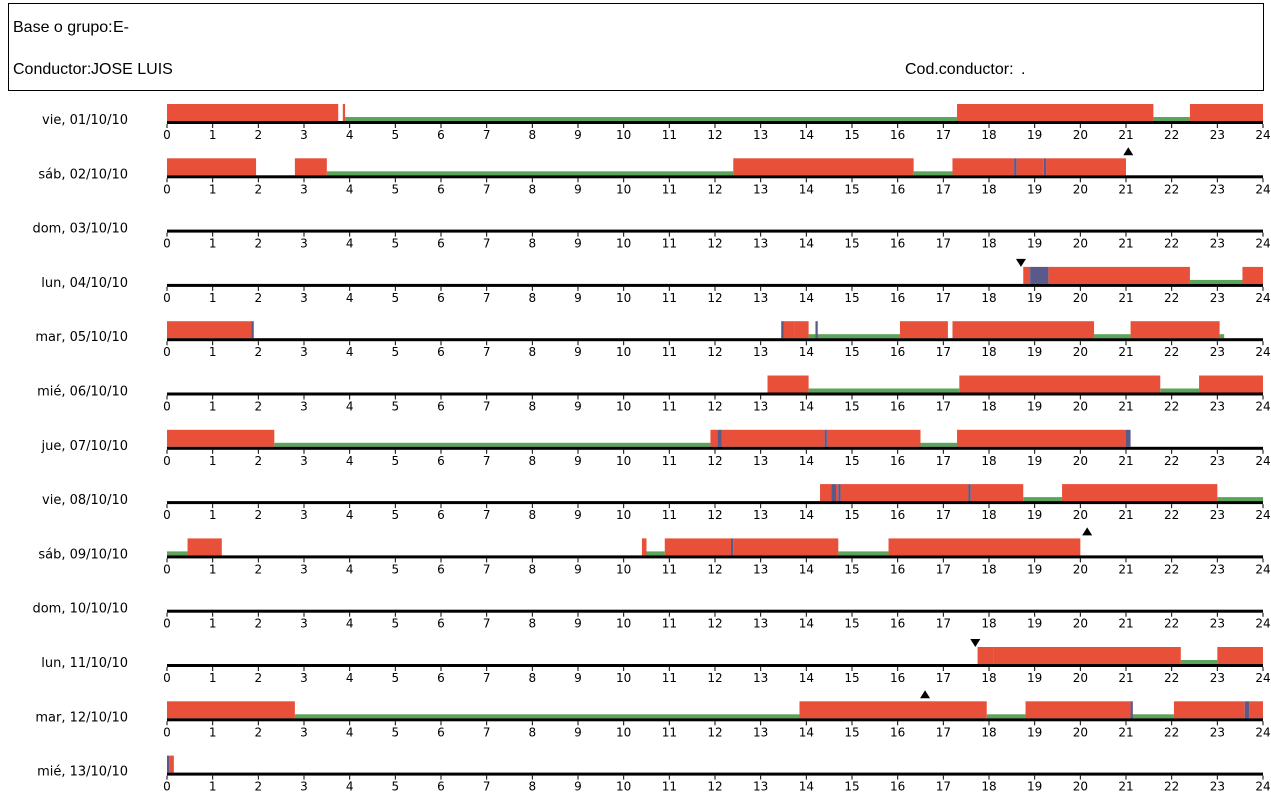 The width and height of the screenshot is (1271, 801). What do you see at coordinates (84, 283) in the screenshot?
I see `day-label: lun, 04/10/10` at bounding box center [84, 283].